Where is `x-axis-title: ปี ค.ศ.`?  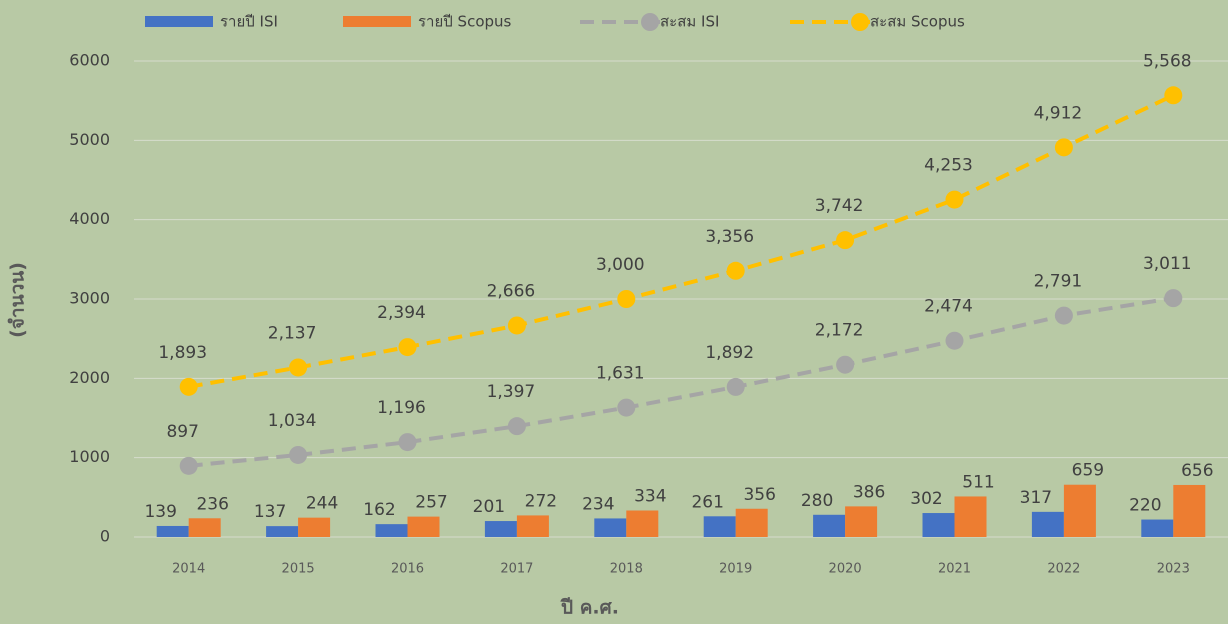 x-axis-title: ปี ค.ศ. is located at coordinates (589, 608).